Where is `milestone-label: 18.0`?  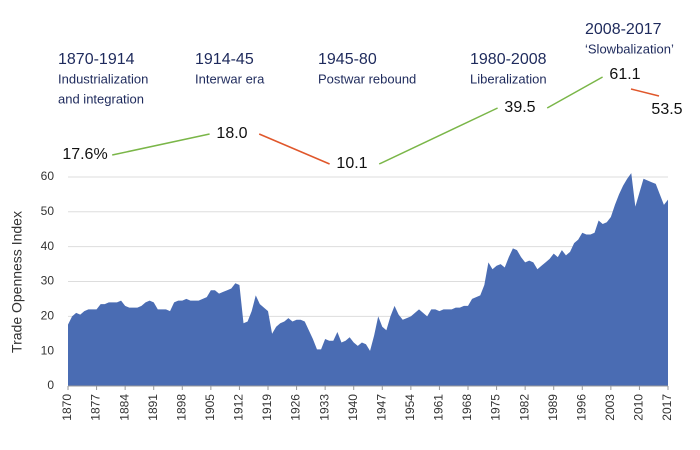 milestone-label: 18.0 is located at coordinates (231, 133).